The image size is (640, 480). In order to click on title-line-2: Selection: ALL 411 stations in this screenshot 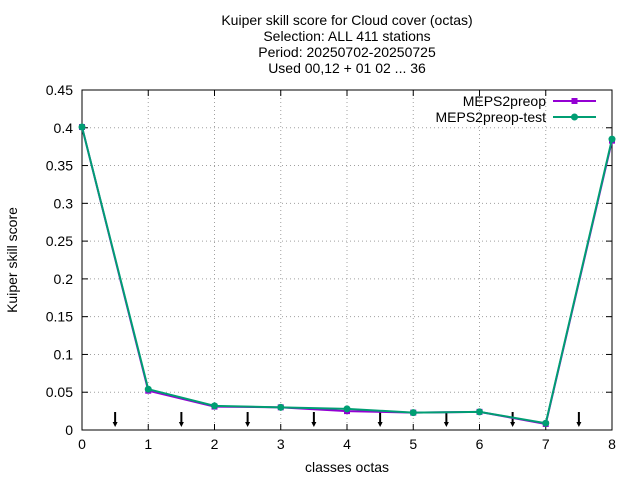, I will do `click(346, 36)`.